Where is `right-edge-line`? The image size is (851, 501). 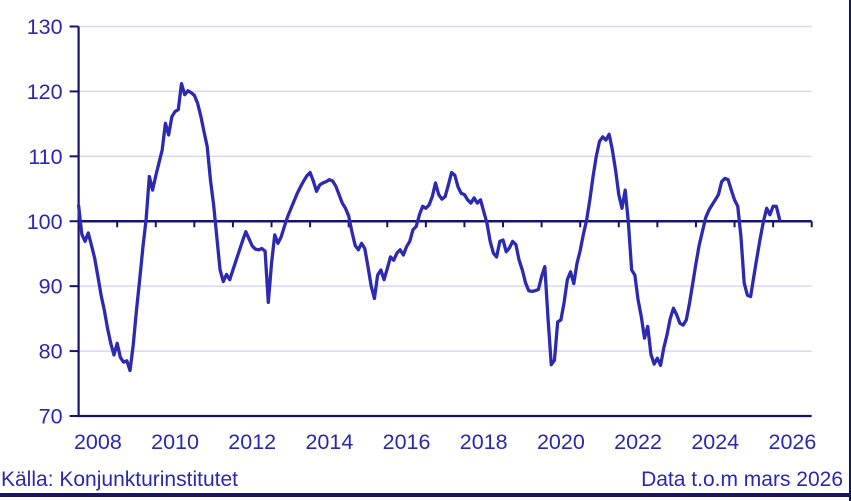
right-edge-line is located at coordinates (850, 250).